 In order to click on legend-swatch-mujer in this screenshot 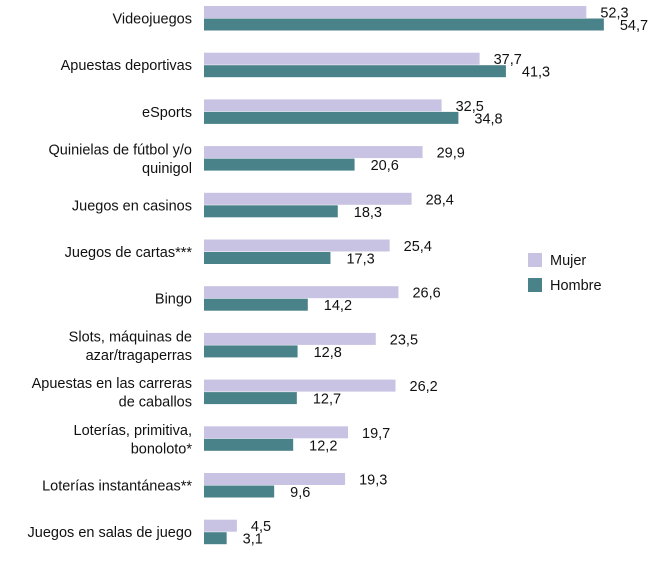, I will do `click(535, 260)`.